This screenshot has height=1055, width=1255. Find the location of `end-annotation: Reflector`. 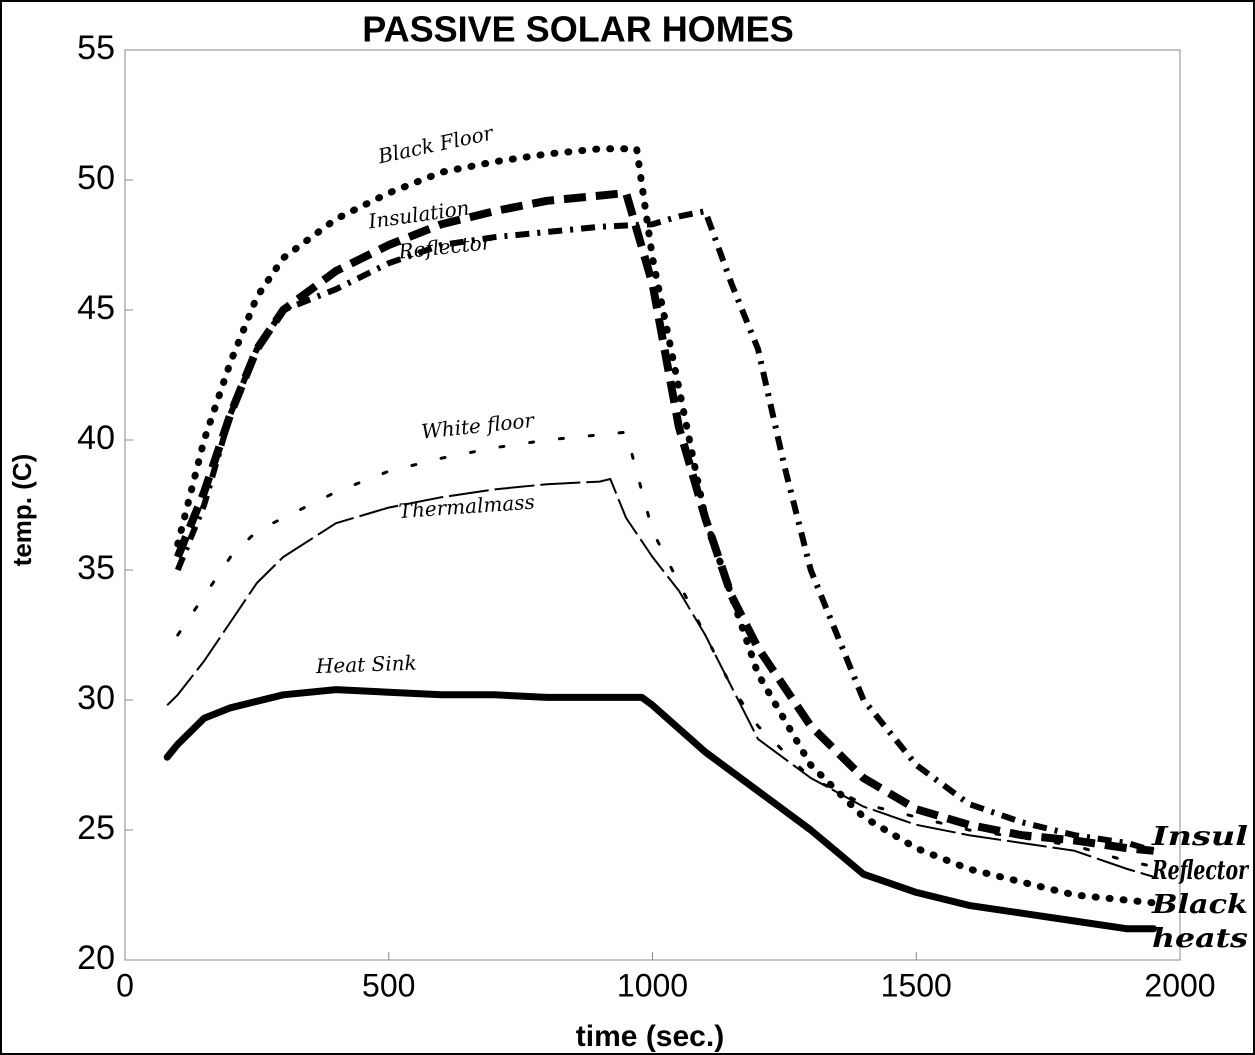

end-annotation: Reflector is located at coordinates (1200, 871).